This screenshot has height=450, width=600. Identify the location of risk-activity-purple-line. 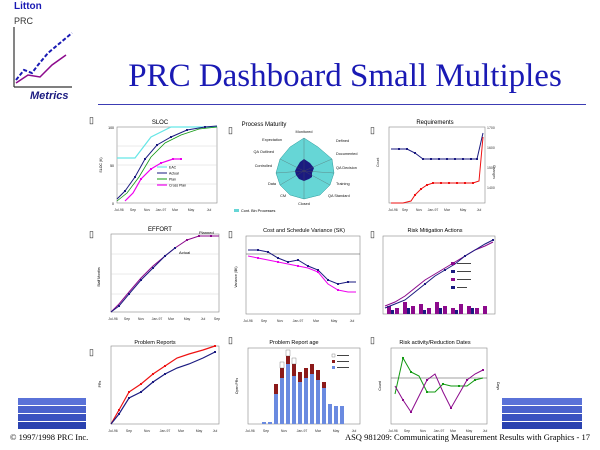
(439, 391).